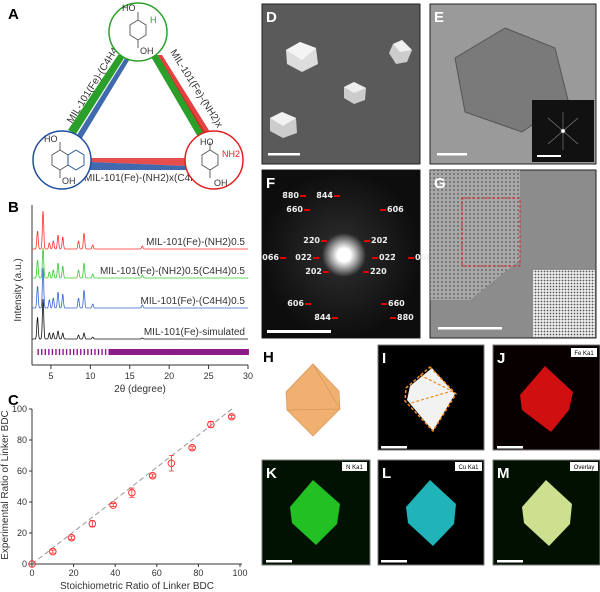  Describe the element at coordinates (271, 473) in the screenshot. I see `panel-label-k: K` at that location.